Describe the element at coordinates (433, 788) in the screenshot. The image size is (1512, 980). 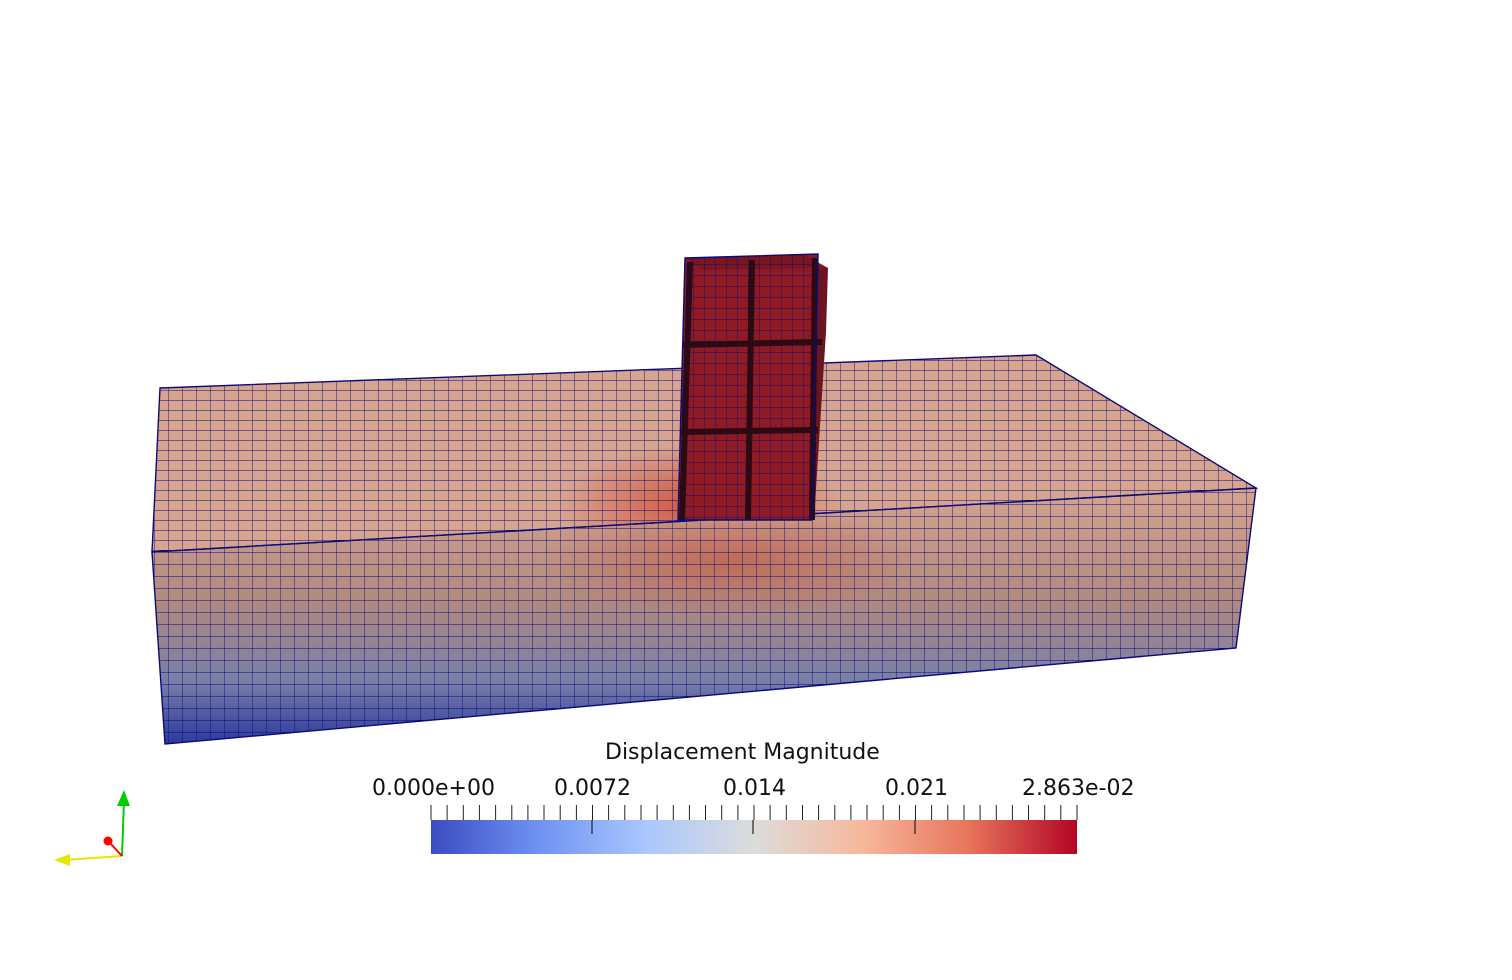
I see `colorbar-min-label: 0.000e+00` at that location.